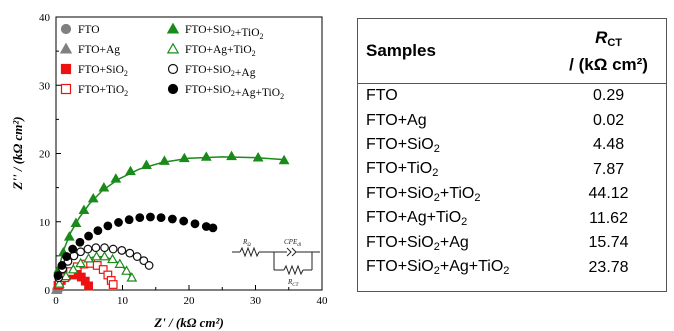 Image resolution: width=674 pixels, height=331 pixels. I want to click on y-tick-label: 40, so click(45, 18).